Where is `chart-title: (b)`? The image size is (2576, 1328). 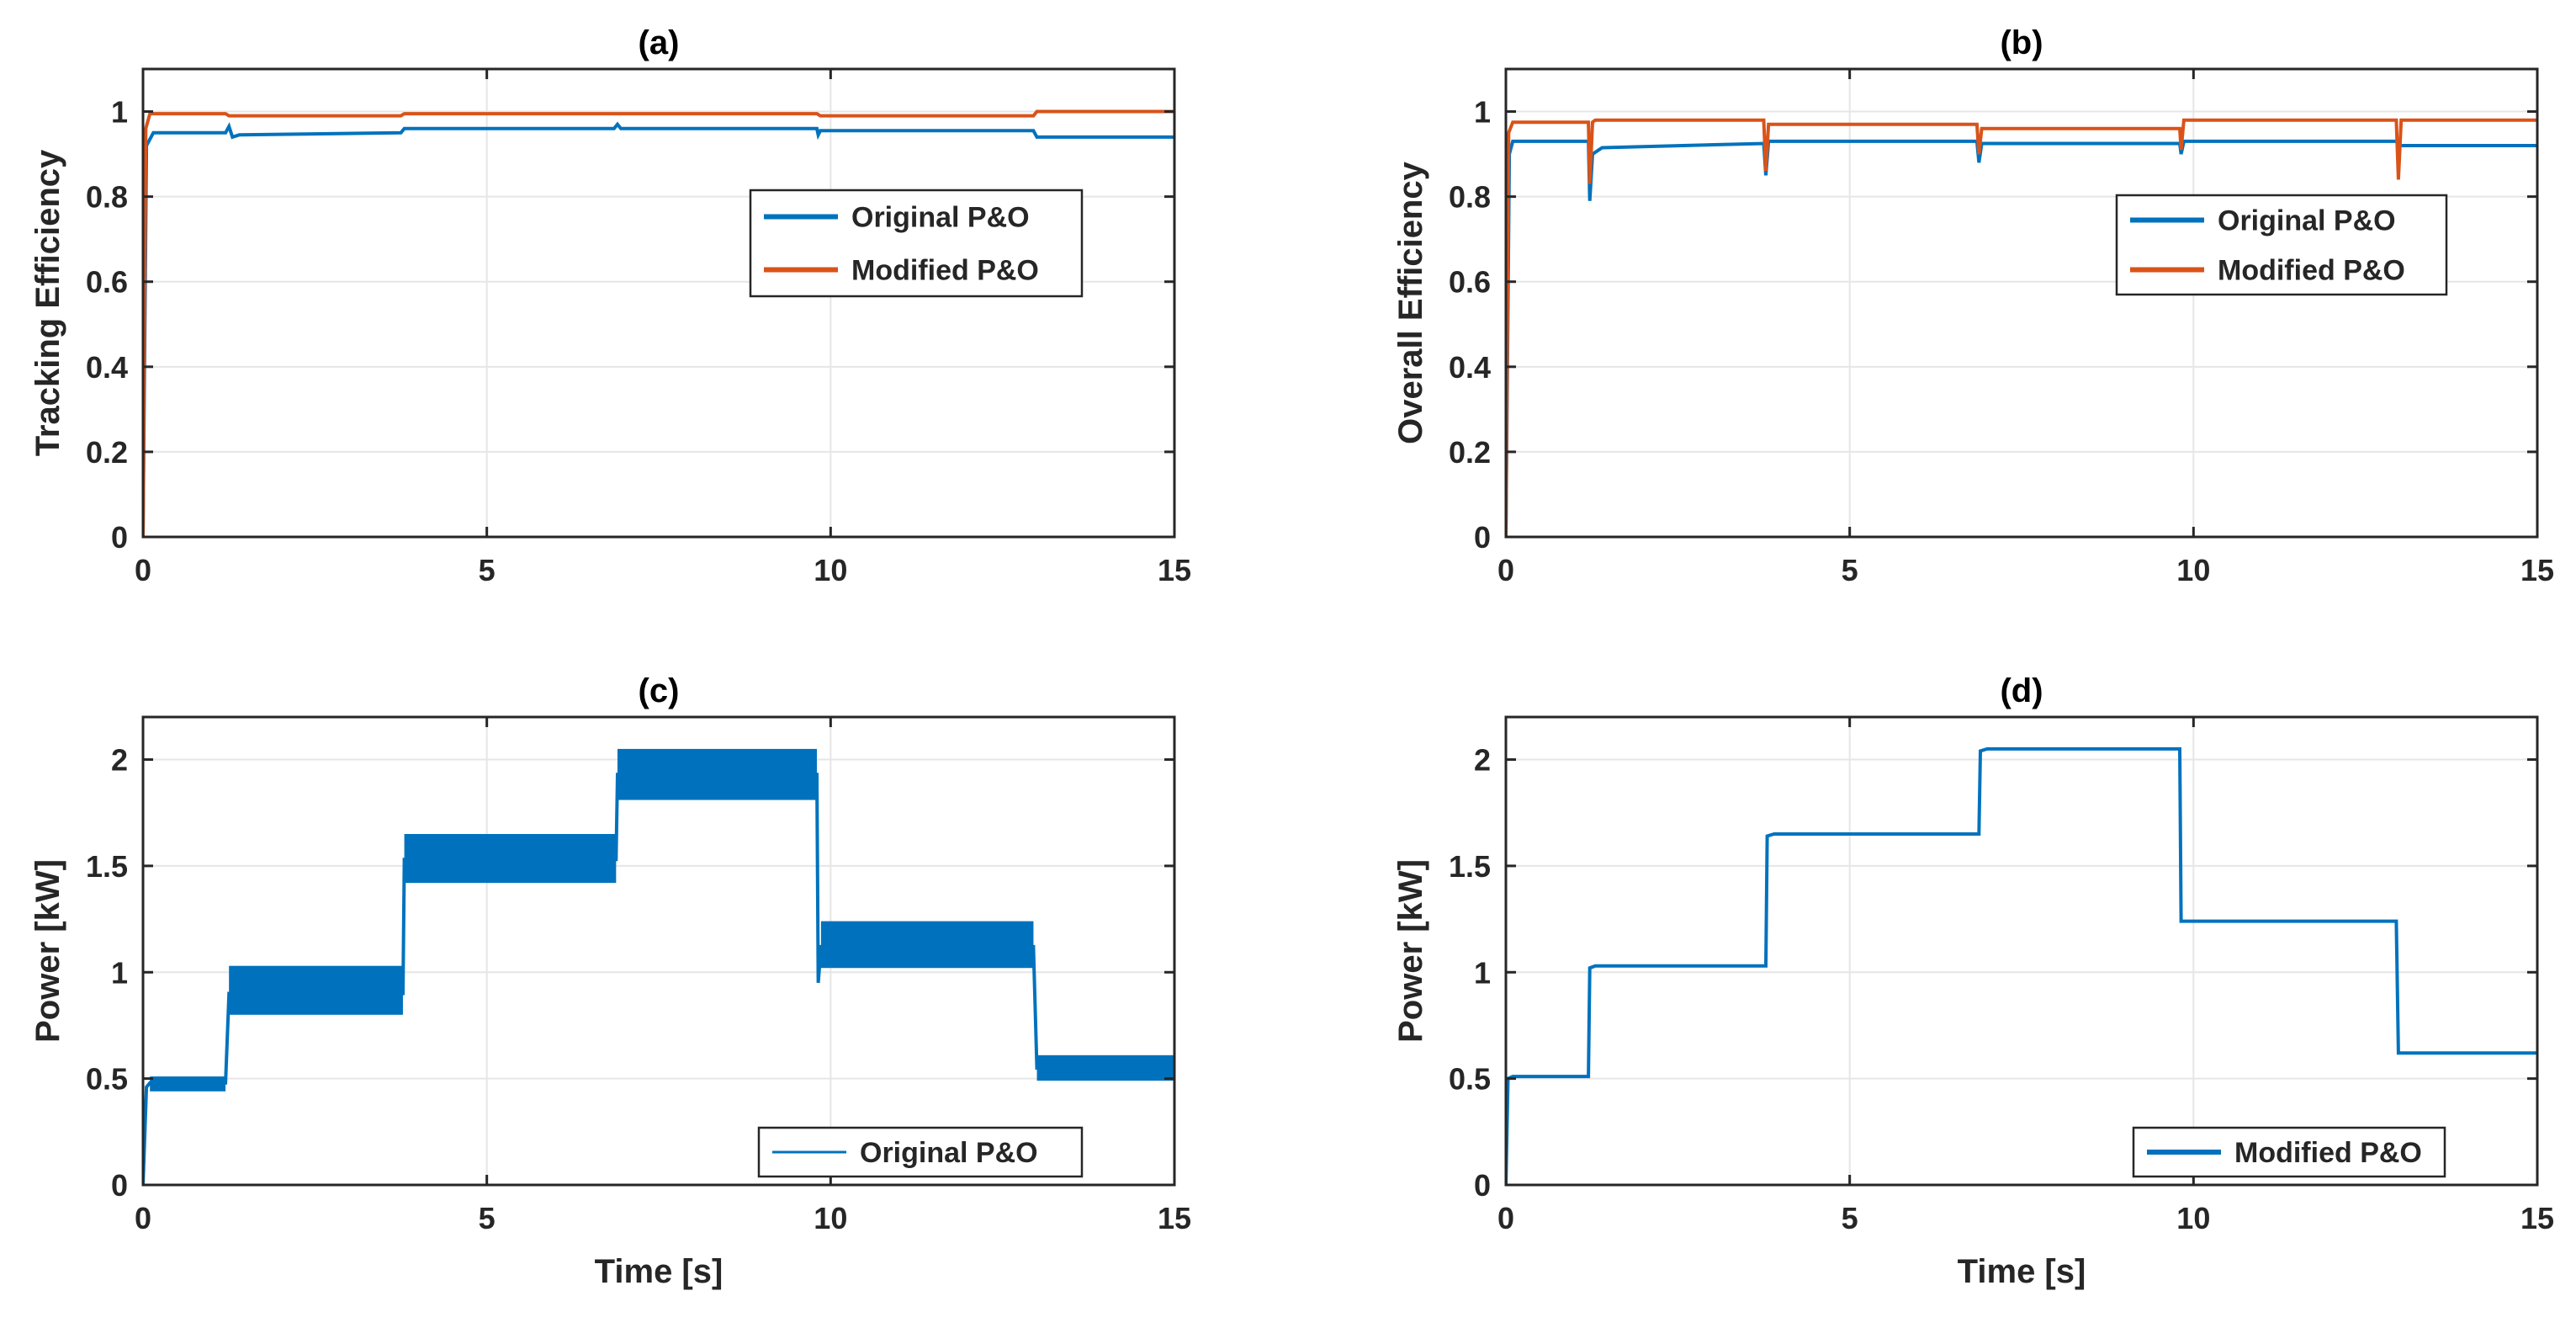
chart-title: (b) is located at coordinates (2021, 42).